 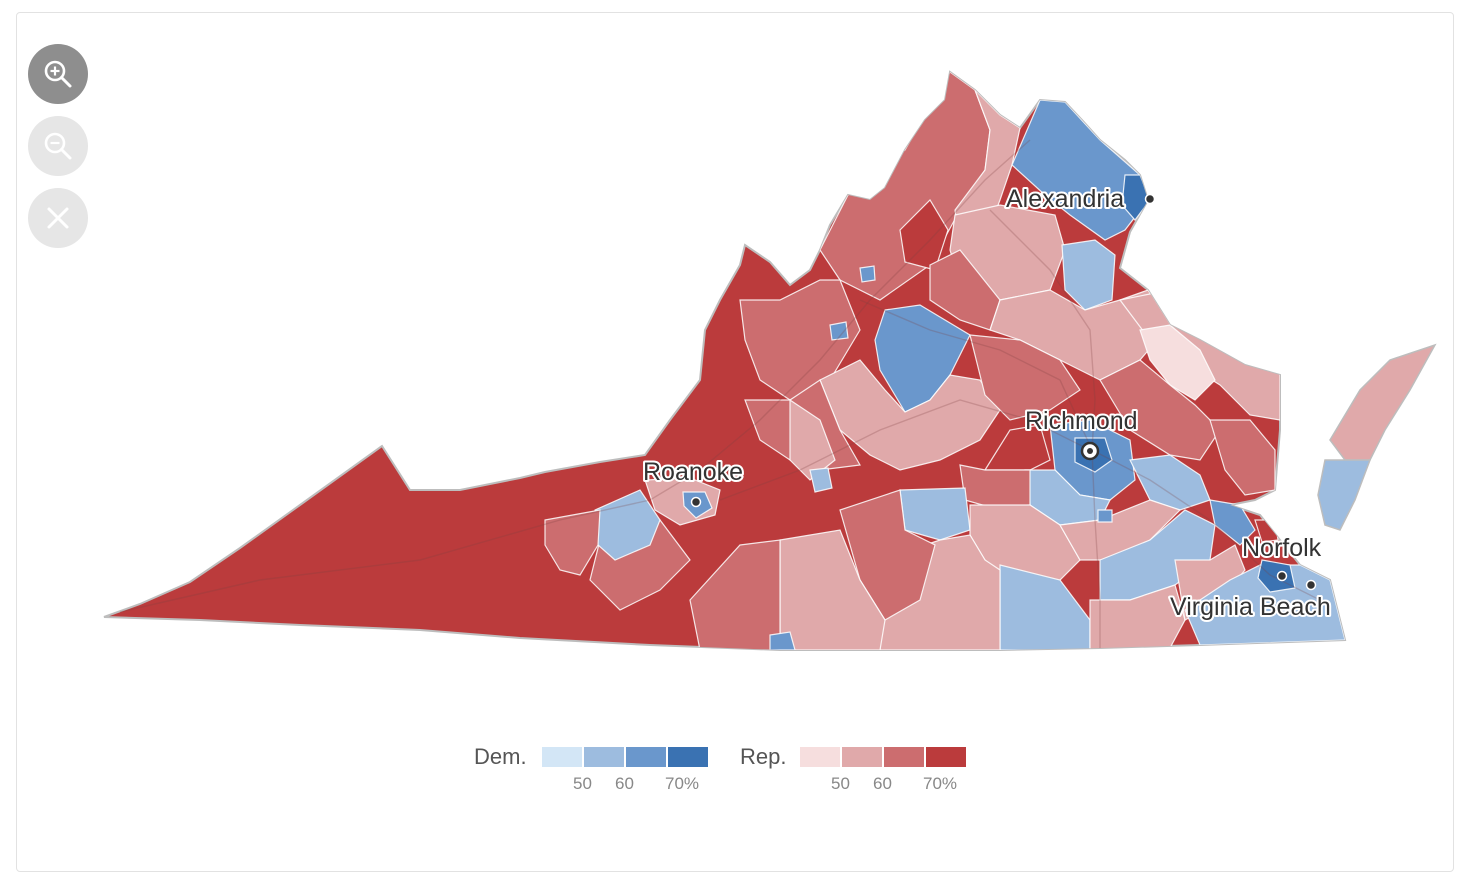 What do you see at coordinates (693, 472) in the screenshot?
I see `city-label-roanoke: Roanoke` at bounding box center [693, 472].